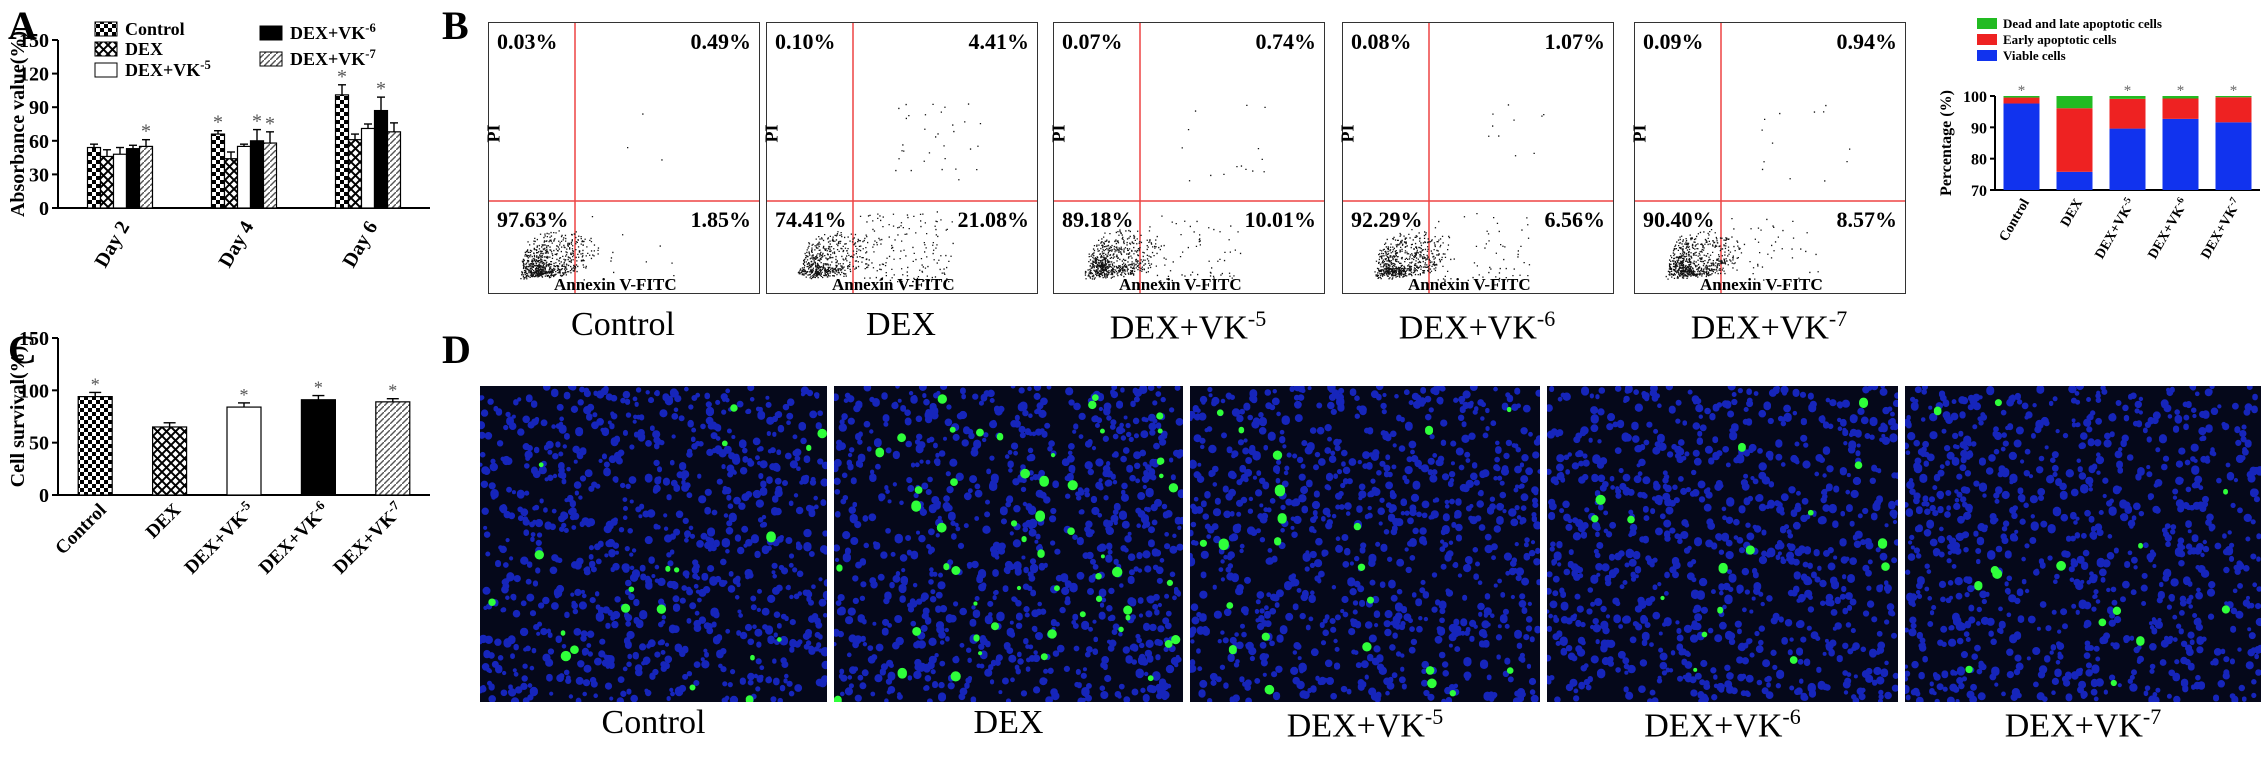  I want to click on quadrant-ur-percent: 0.49%, so click(721, 41).